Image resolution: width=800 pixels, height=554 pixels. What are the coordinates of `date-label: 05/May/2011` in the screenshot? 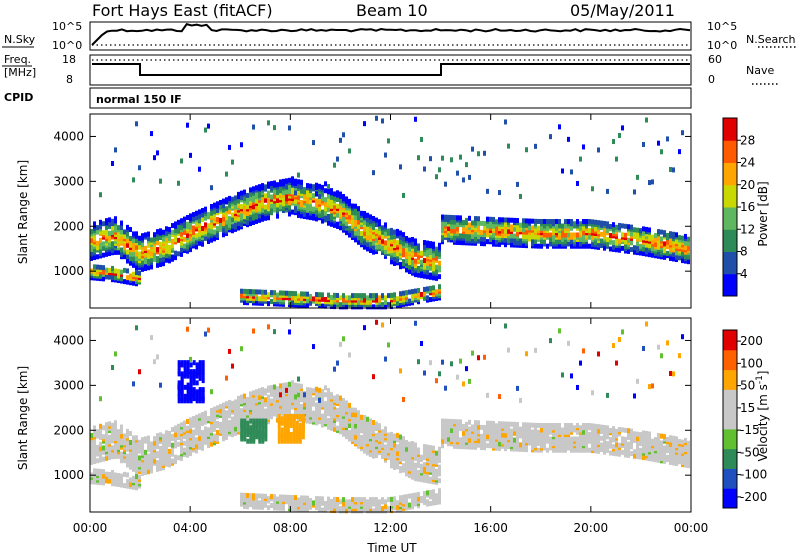 It's located at (622, 10).